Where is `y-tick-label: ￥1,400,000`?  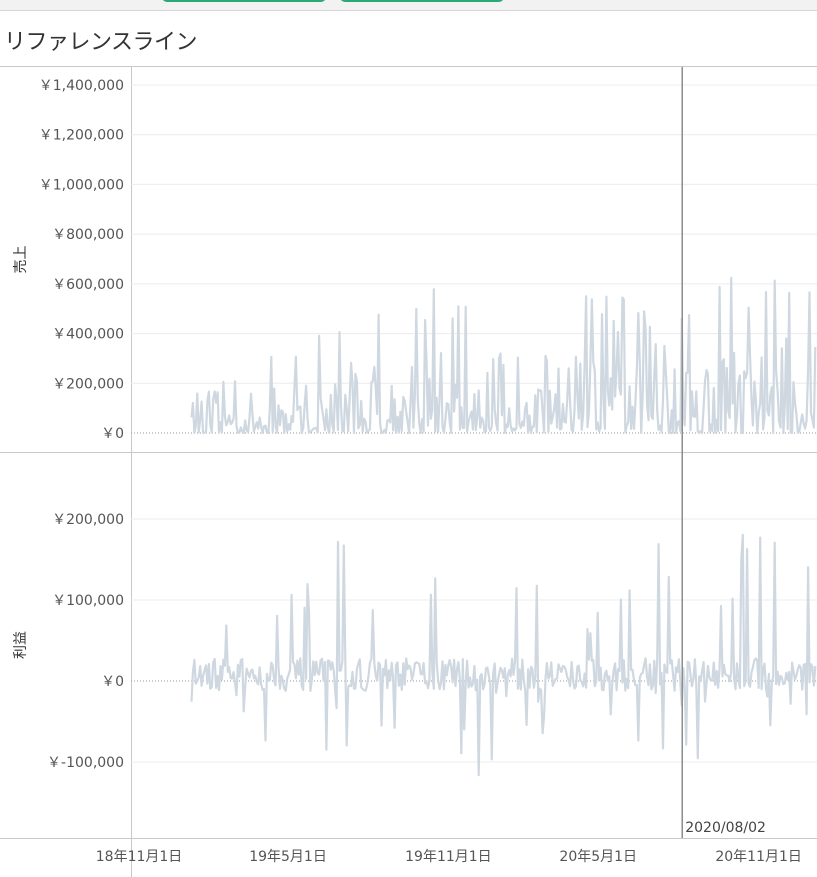
y-tick-label: ￥1,400,000 is located at coordinates (81, 86).